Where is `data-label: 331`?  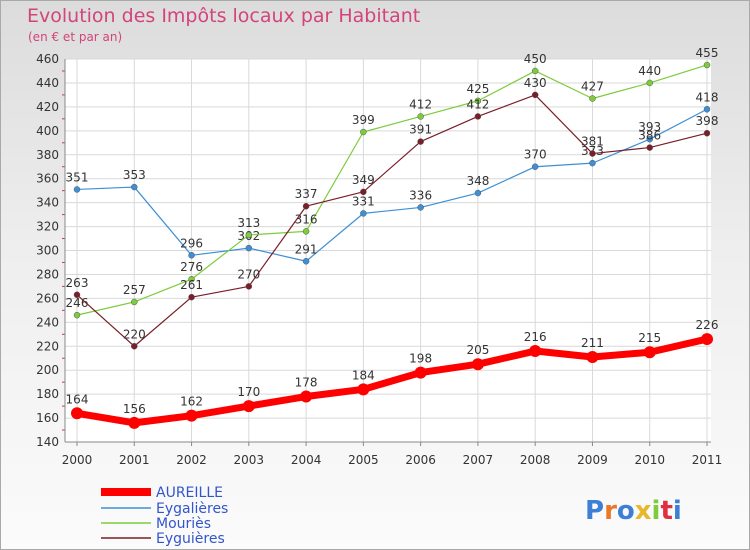
data-label: 331 is located at coordinates (363, 201).